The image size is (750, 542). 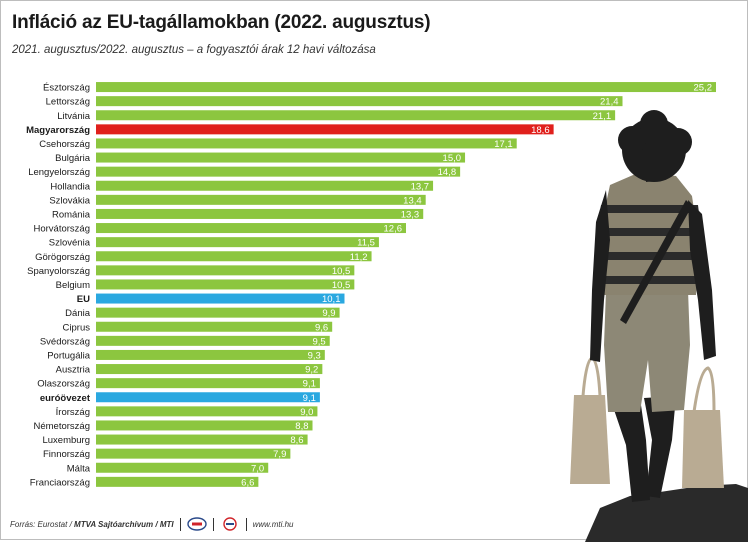 What do you see at coordinates (77, 327) in the screenshot?
I see `category-label-ciprus: Ciprus` at bounding box center [77, 327].